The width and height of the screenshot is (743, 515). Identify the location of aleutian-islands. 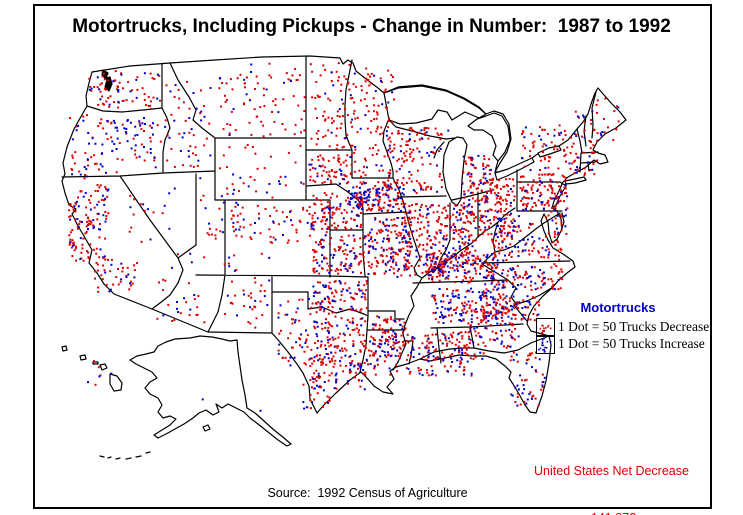
(125, 455).